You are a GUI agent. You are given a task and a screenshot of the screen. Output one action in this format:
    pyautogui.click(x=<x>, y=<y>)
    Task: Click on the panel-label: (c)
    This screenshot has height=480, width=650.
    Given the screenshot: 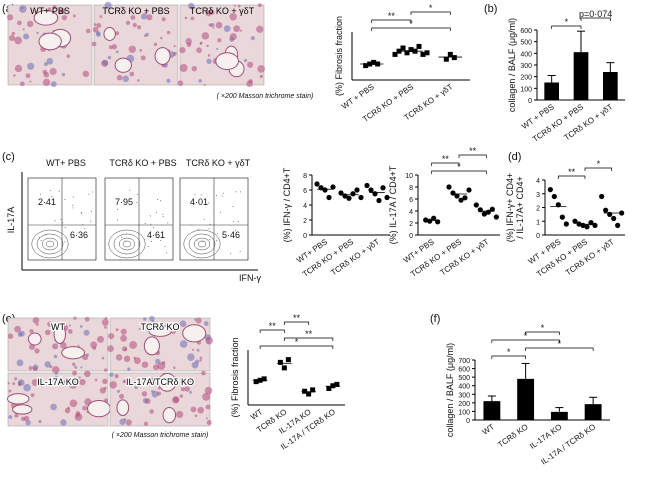 What is the action you would take?
    pyautogui.click(x=8, y=157)
    